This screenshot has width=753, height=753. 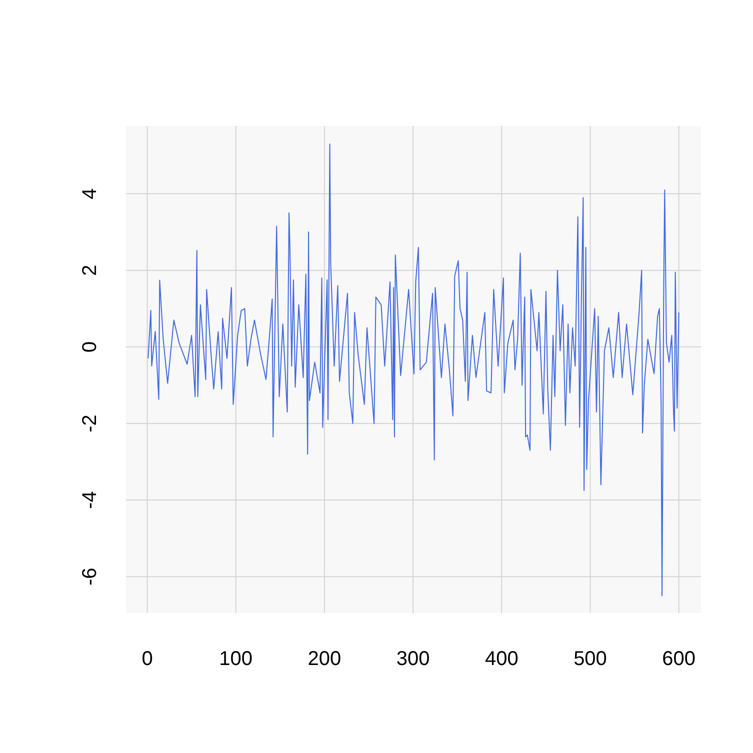 What do you see at coordinates (413, 659) in the screenshot?
I see `x-tick-label: 300` at bounding box center [413, 659].